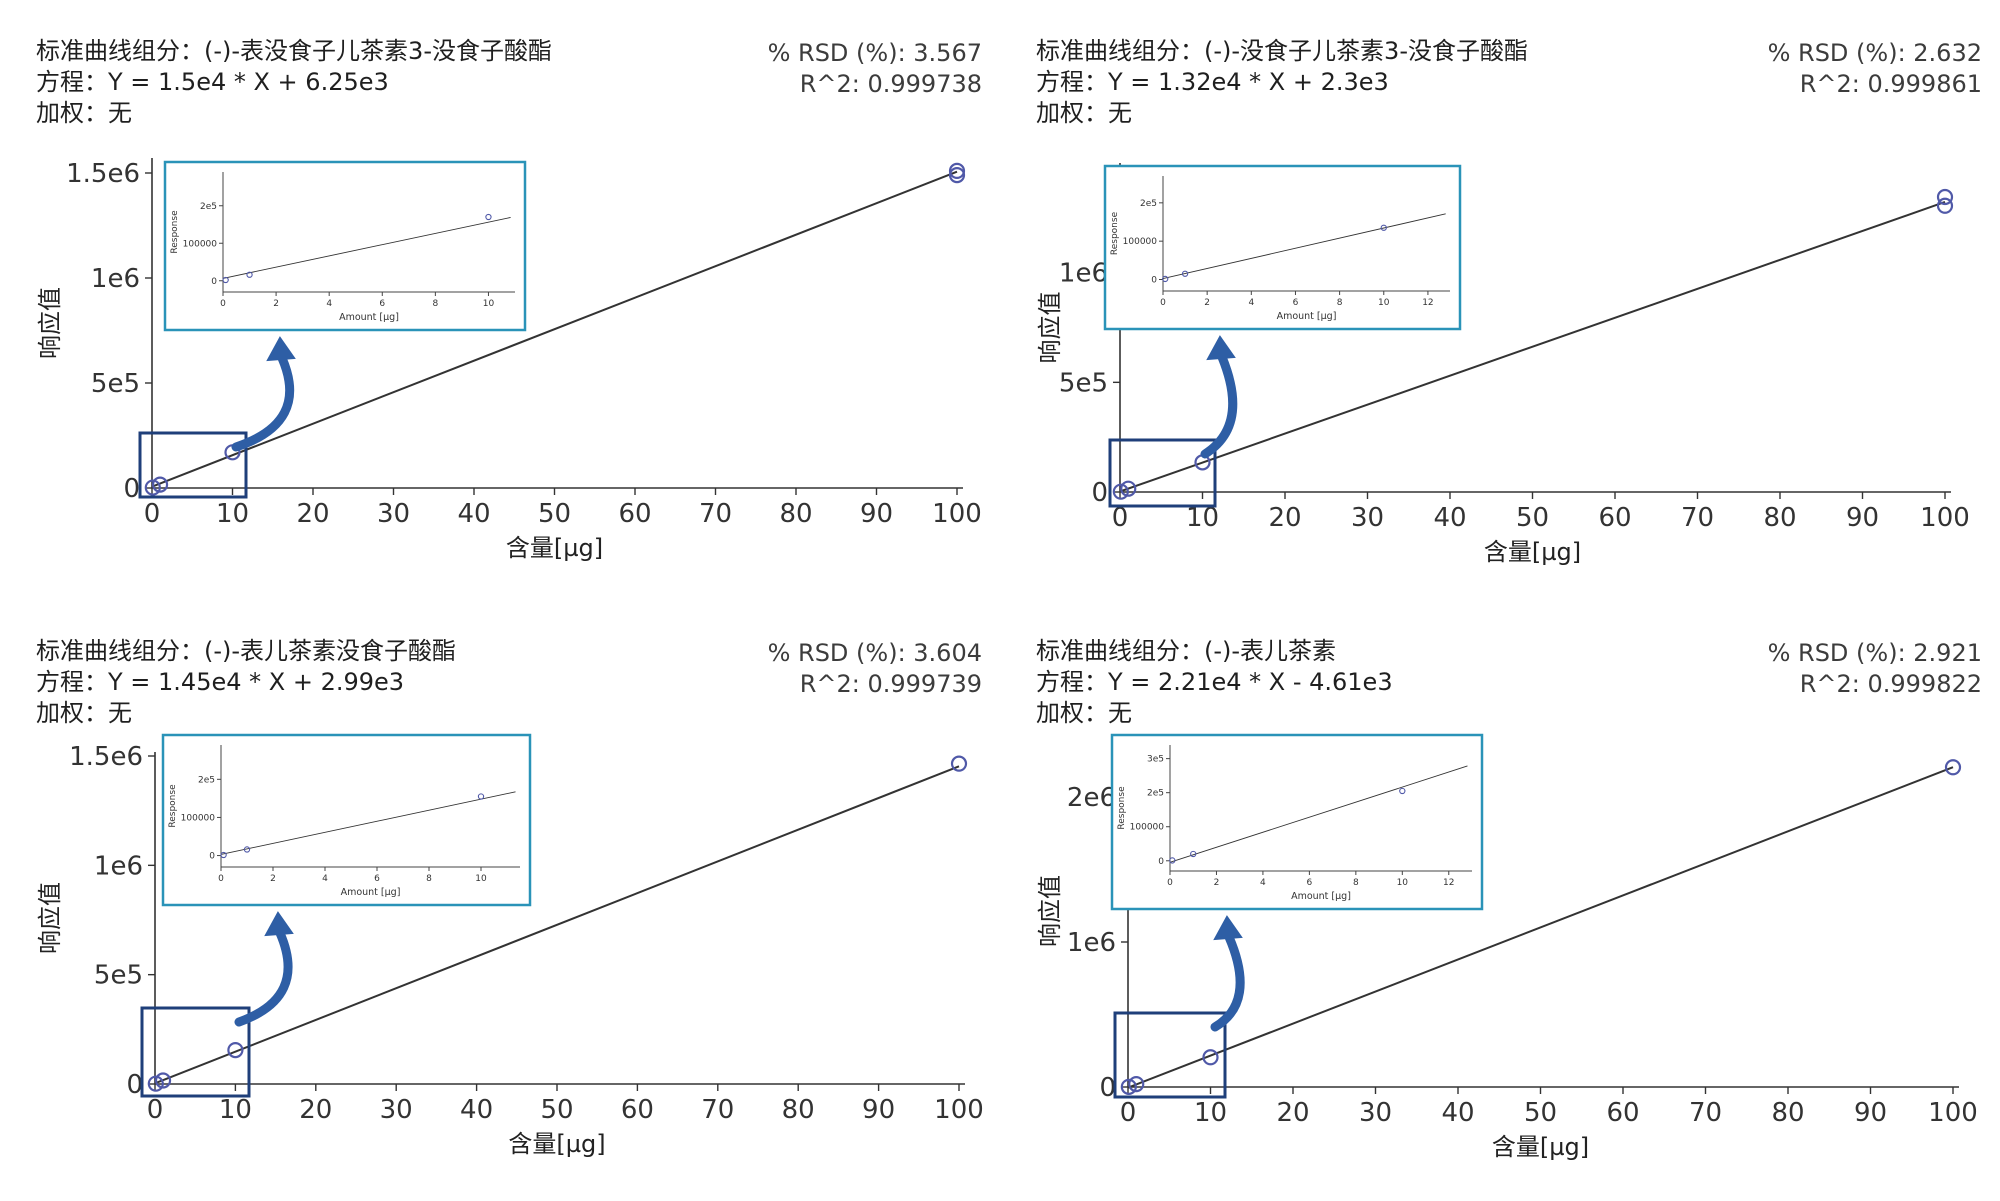 Image resolution: width=2000 pixels, height=1201 pixels. I want to click on y-tick-label: 0, so click(1099, 493).